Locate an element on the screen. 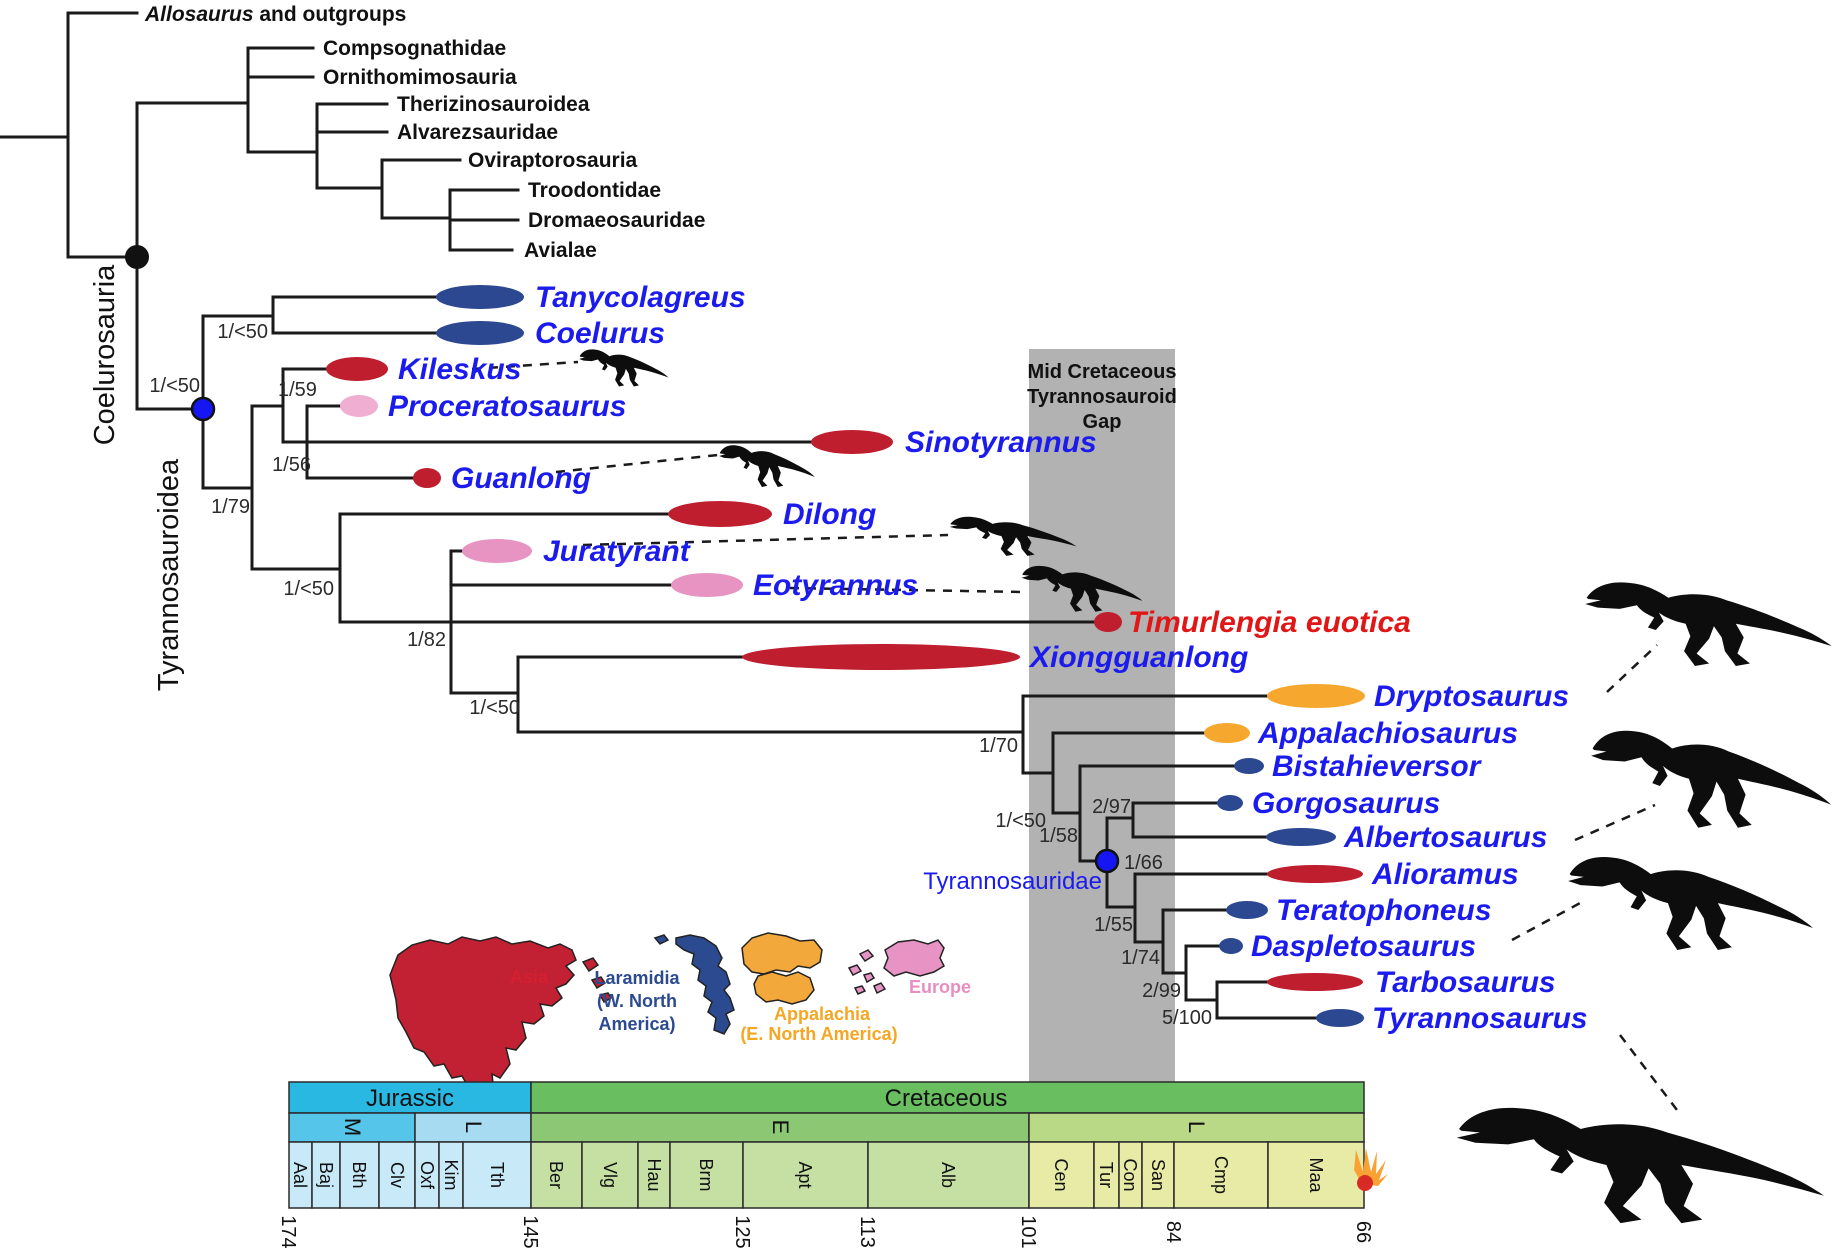 The width and height of the screenshot is (1835, 1254). timescale-epoch-jurassic-m is located at coordinates (352, 1127).